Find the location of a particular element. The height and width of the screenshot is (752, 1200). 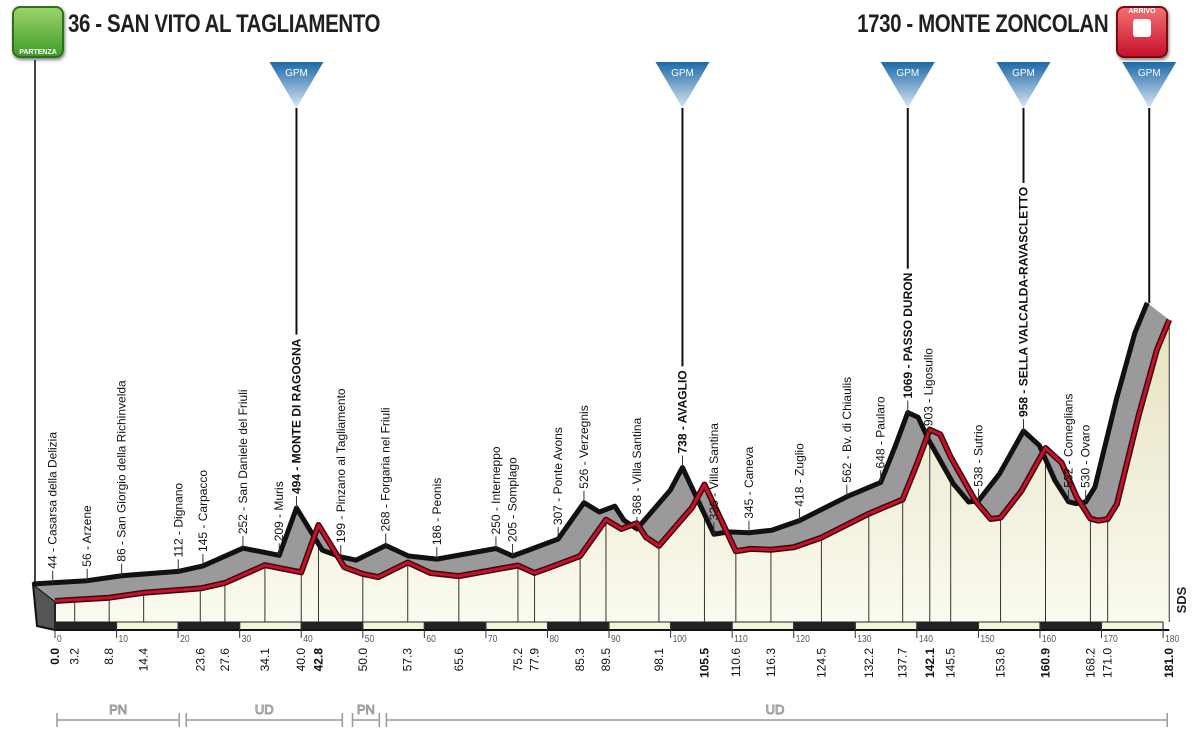

finish-arrival-icon: ARRIVO is located at coordinates (1142, 32).